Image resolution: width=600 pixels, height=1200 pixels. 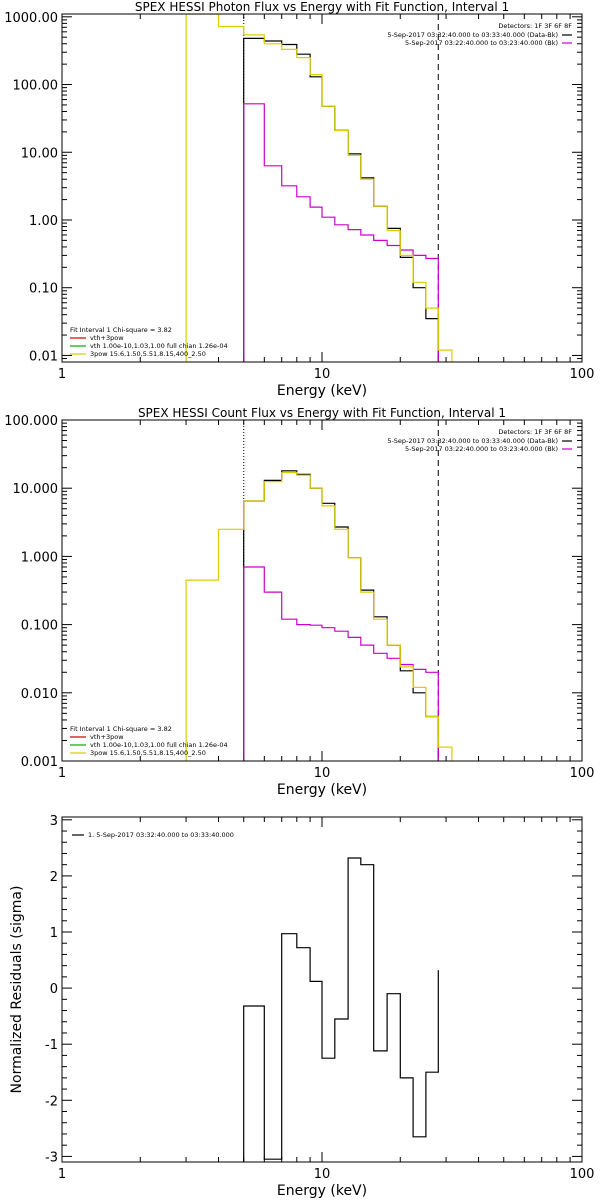 I want to click on y-tick-label: 0.001, so click(x=39, y=762).